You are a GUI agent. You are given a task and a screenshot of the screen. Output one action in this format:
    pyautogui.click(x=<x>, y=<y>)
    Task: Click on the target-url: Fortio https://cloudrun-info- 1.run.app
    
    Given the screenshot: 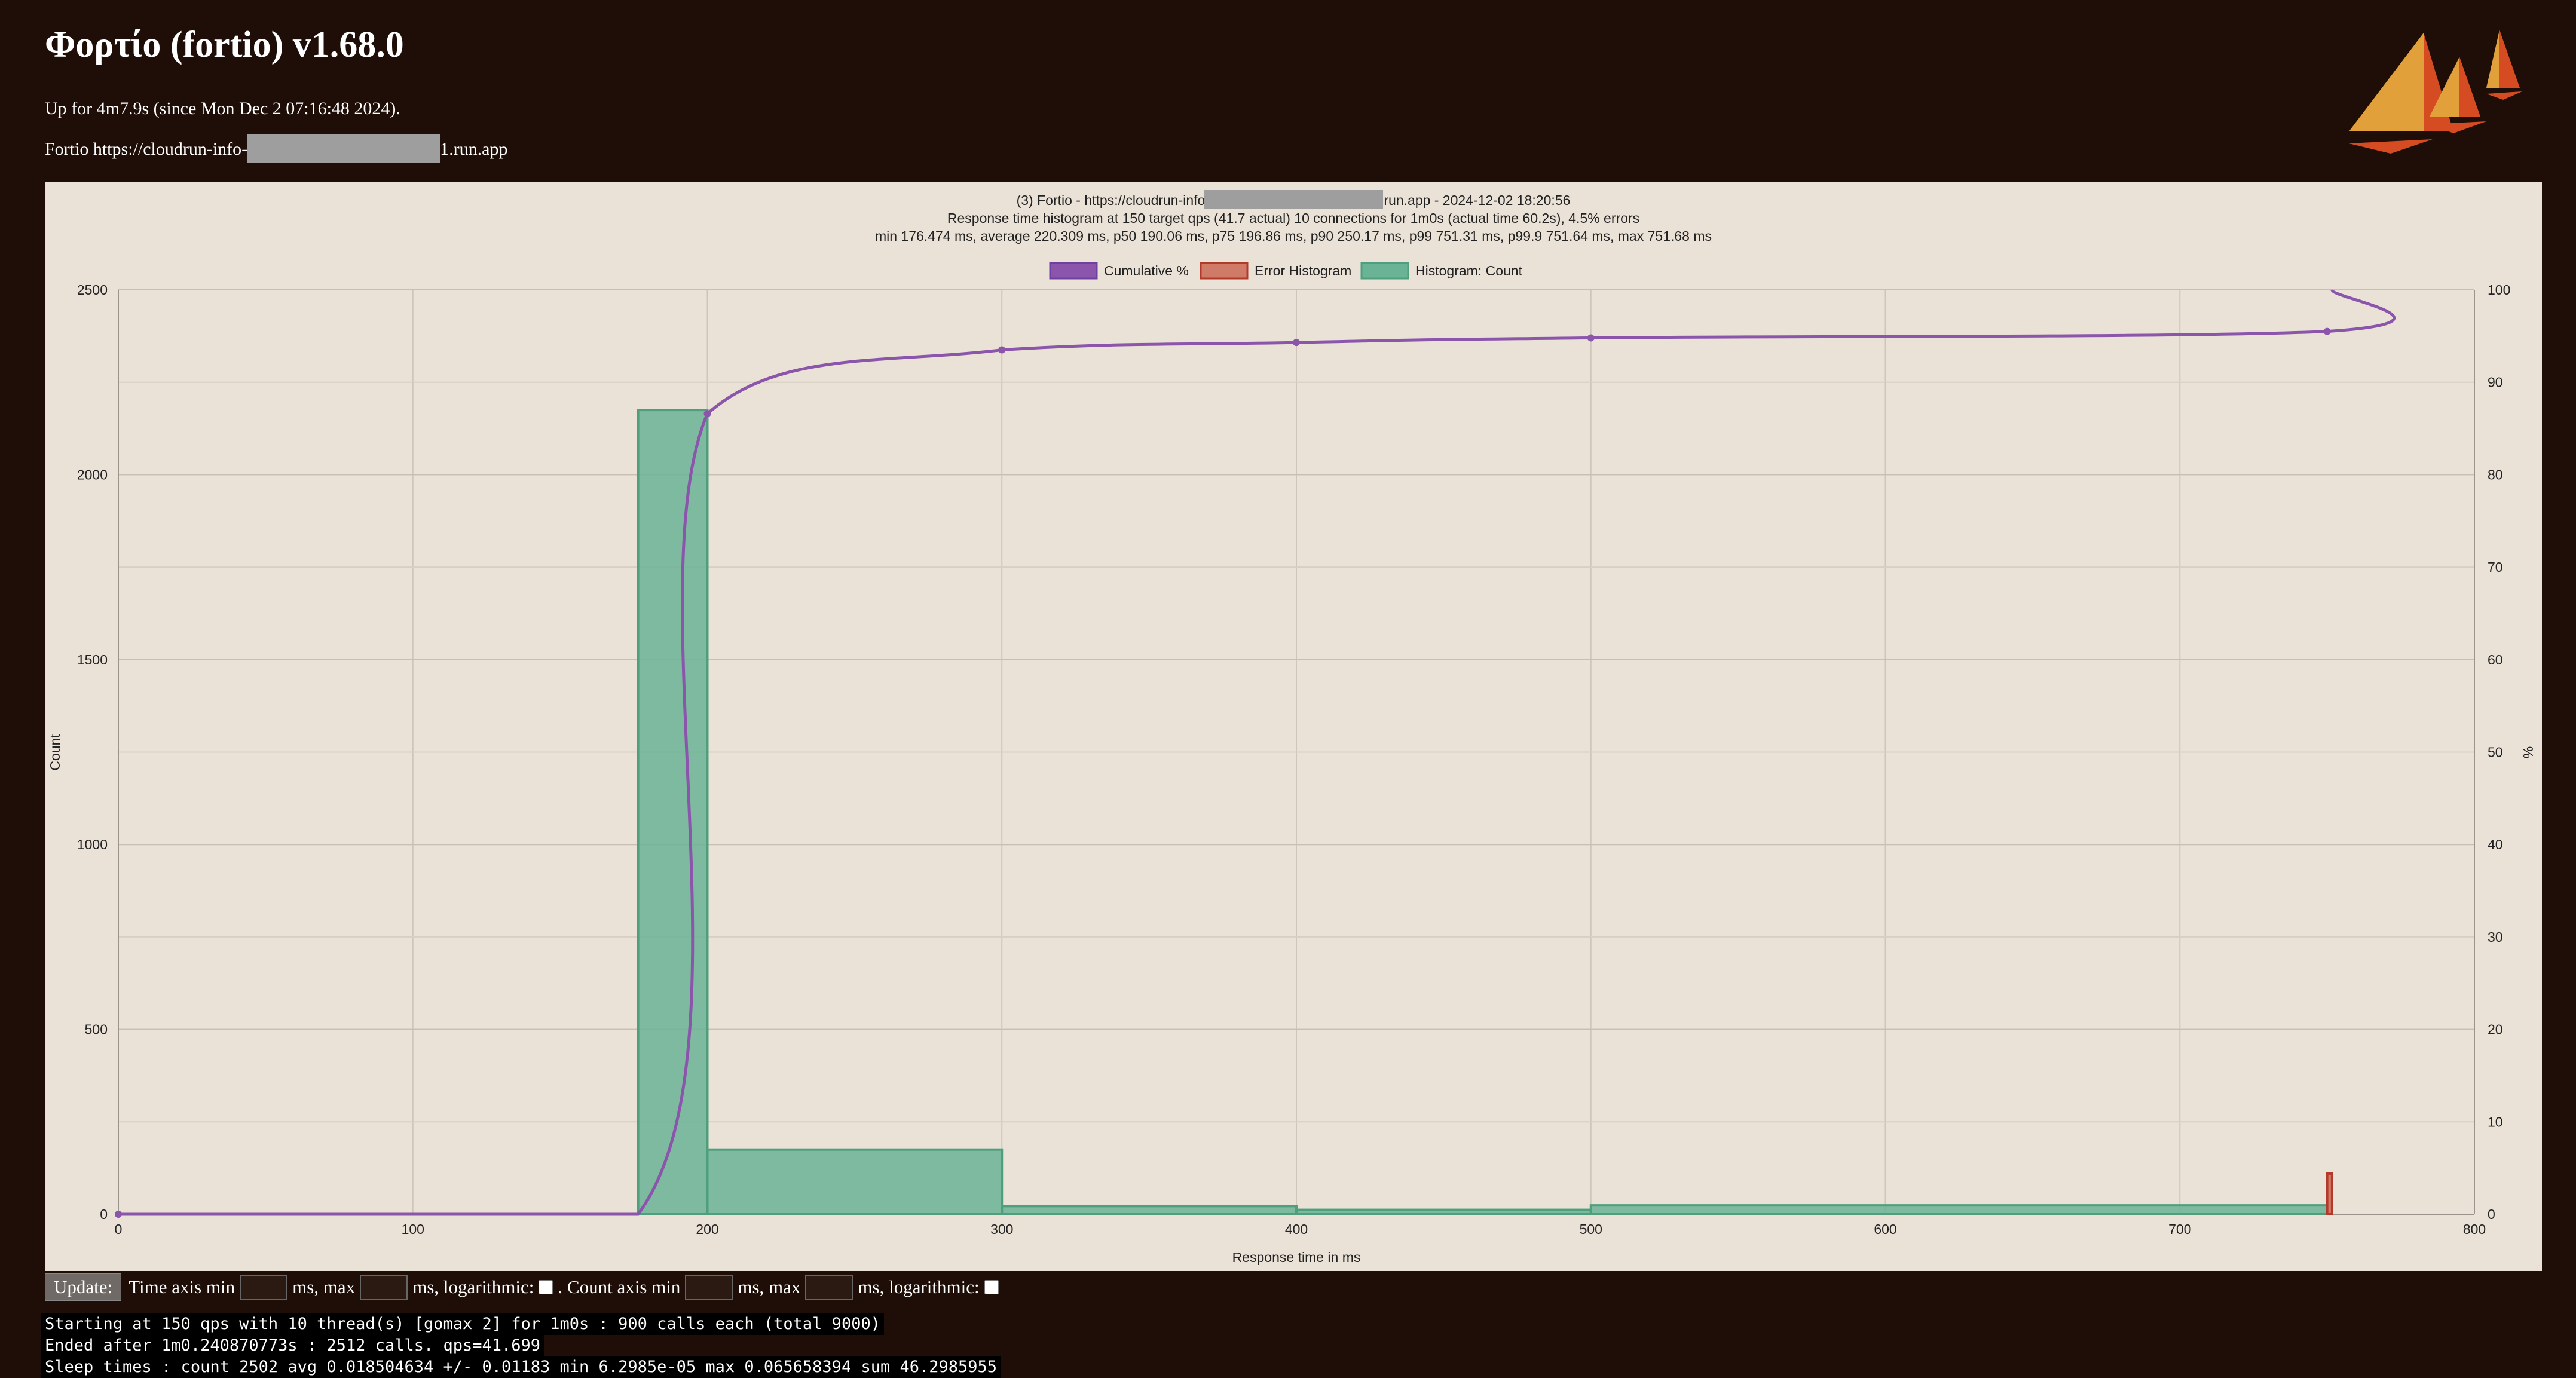 What is the action you would take?
    pyautogui.click(x=276, y=148)
    